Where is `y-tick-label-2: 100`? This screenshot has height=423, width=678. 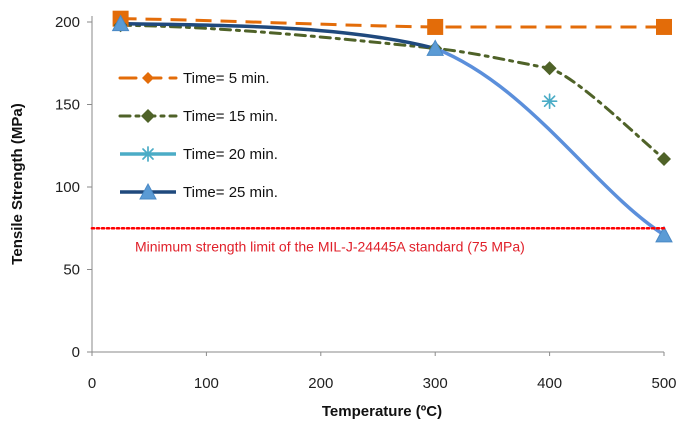
y-tick-label-2: 100 is located at coordinates (67, 187).